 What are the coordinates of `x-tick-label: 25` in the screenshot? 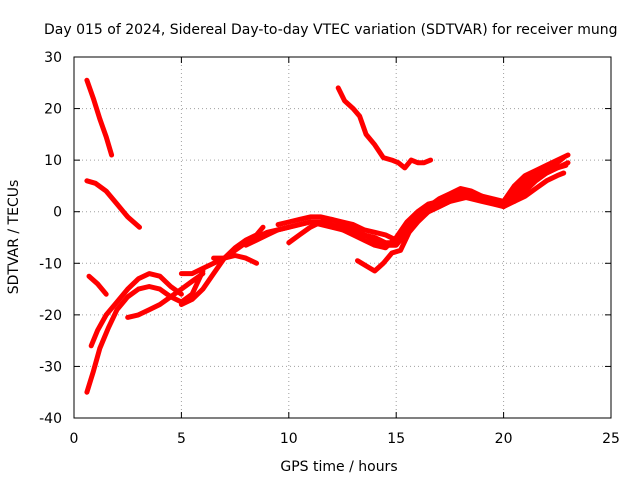 It's located at (611, 439).